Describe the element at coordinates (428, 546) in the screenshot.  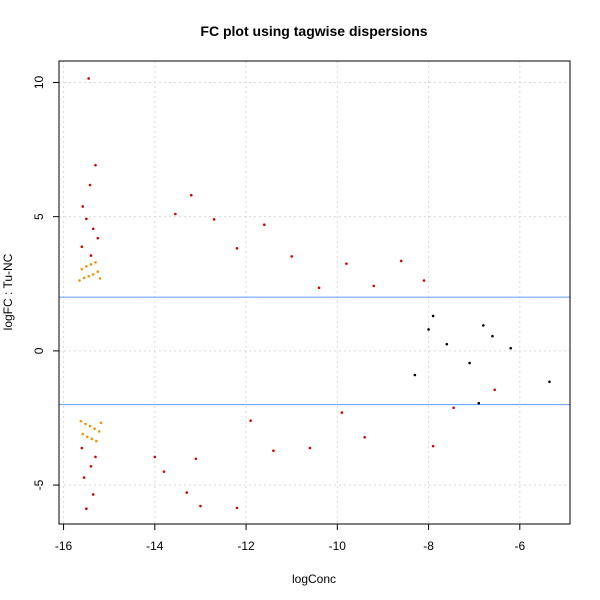
I see `x-tick-label: -8` at that location.